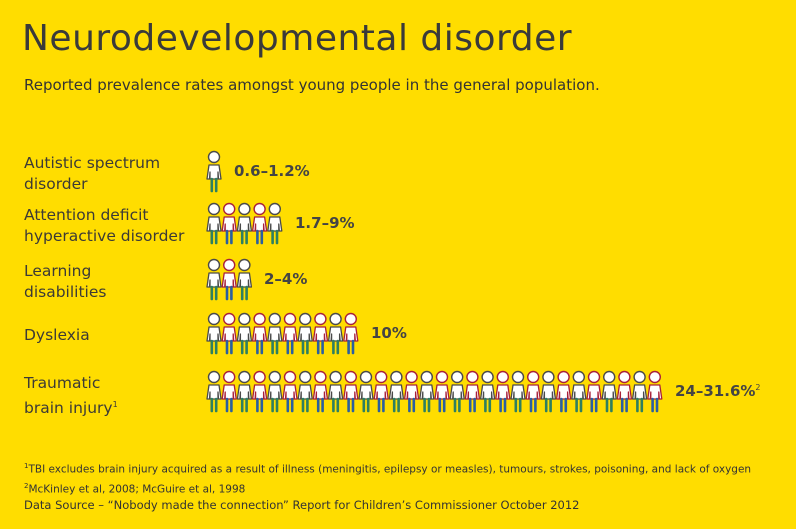 The height and width of the screenshot is (529, 796). Describe the element at coordinates (92, 174) in the screenshot. I see `row-label: Autistic spectrum disorder` at that location.